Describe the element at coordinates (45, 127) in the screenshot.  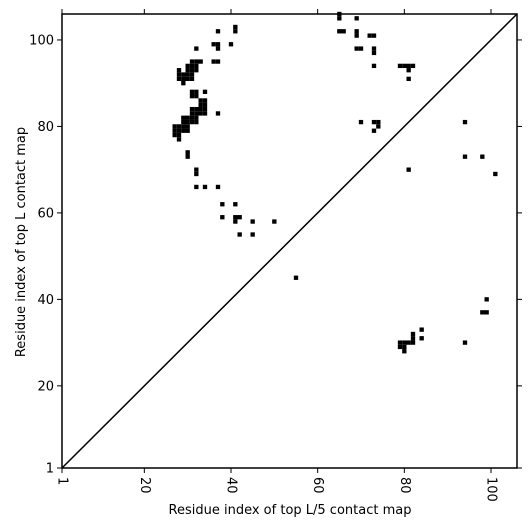
I see `y-tick-label-80: 80` at that location.